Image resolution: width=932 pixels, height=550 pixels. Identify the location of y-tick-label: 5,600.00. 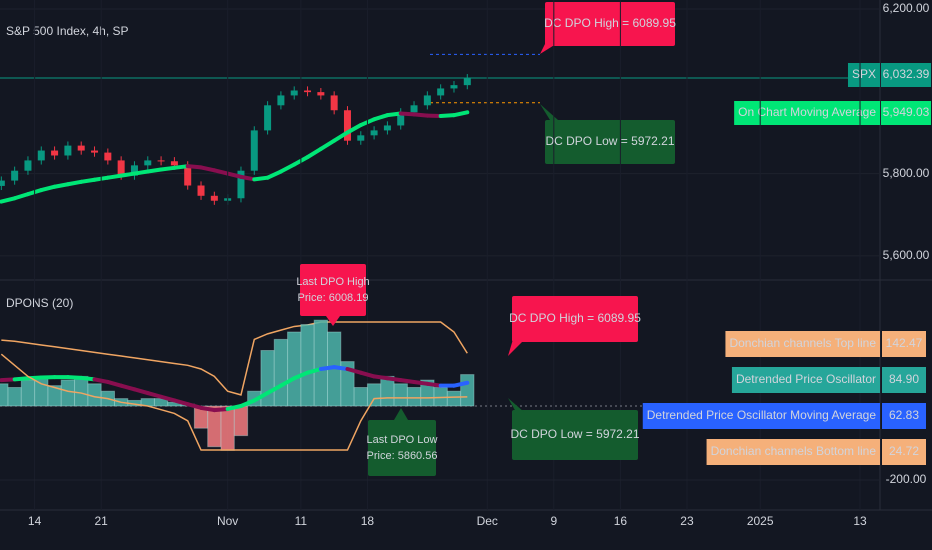
(906, 255).